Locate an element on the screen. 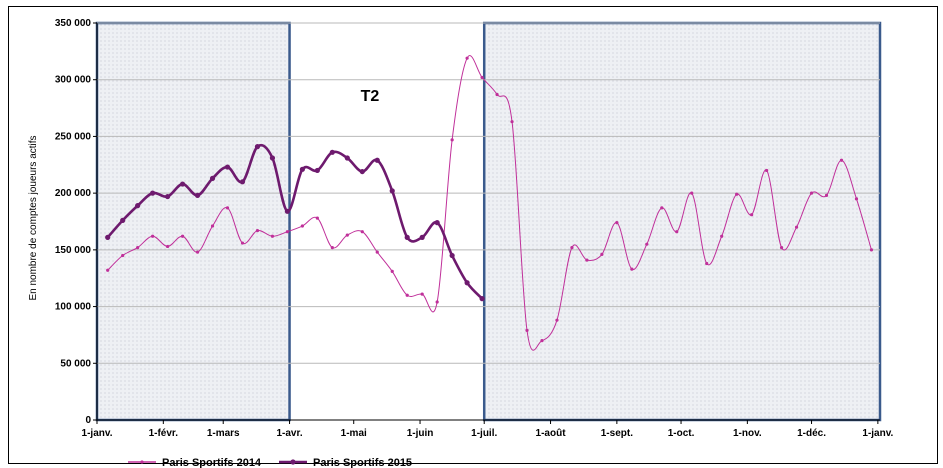 This screenshot has height=468, width=943. y-axis-label: En nombre de comptes joueurs actifs is located at coordinates (33, 217).